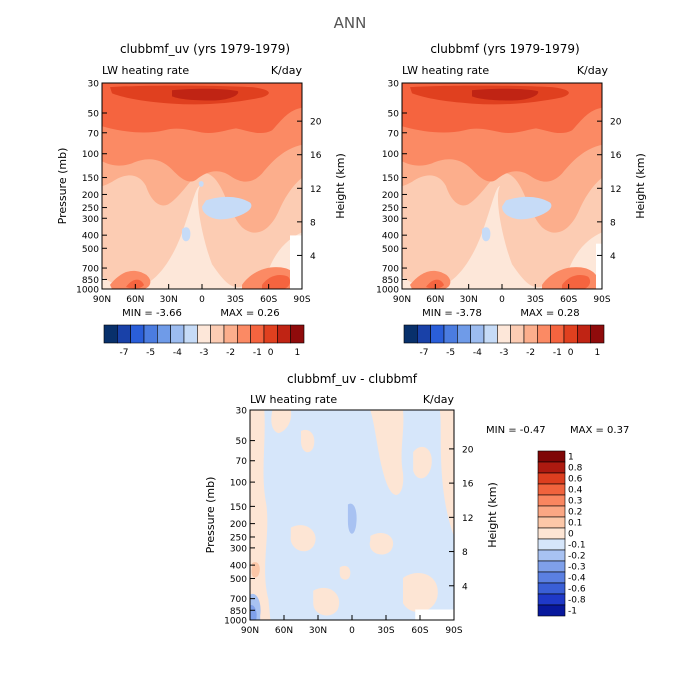 The height and width of the screenshot is (700, 700). What do you see at coordinates (90, 155) in the screenshot?
I see `panel-1-ytick-label-100: 100` at bounding box center [90, 155].